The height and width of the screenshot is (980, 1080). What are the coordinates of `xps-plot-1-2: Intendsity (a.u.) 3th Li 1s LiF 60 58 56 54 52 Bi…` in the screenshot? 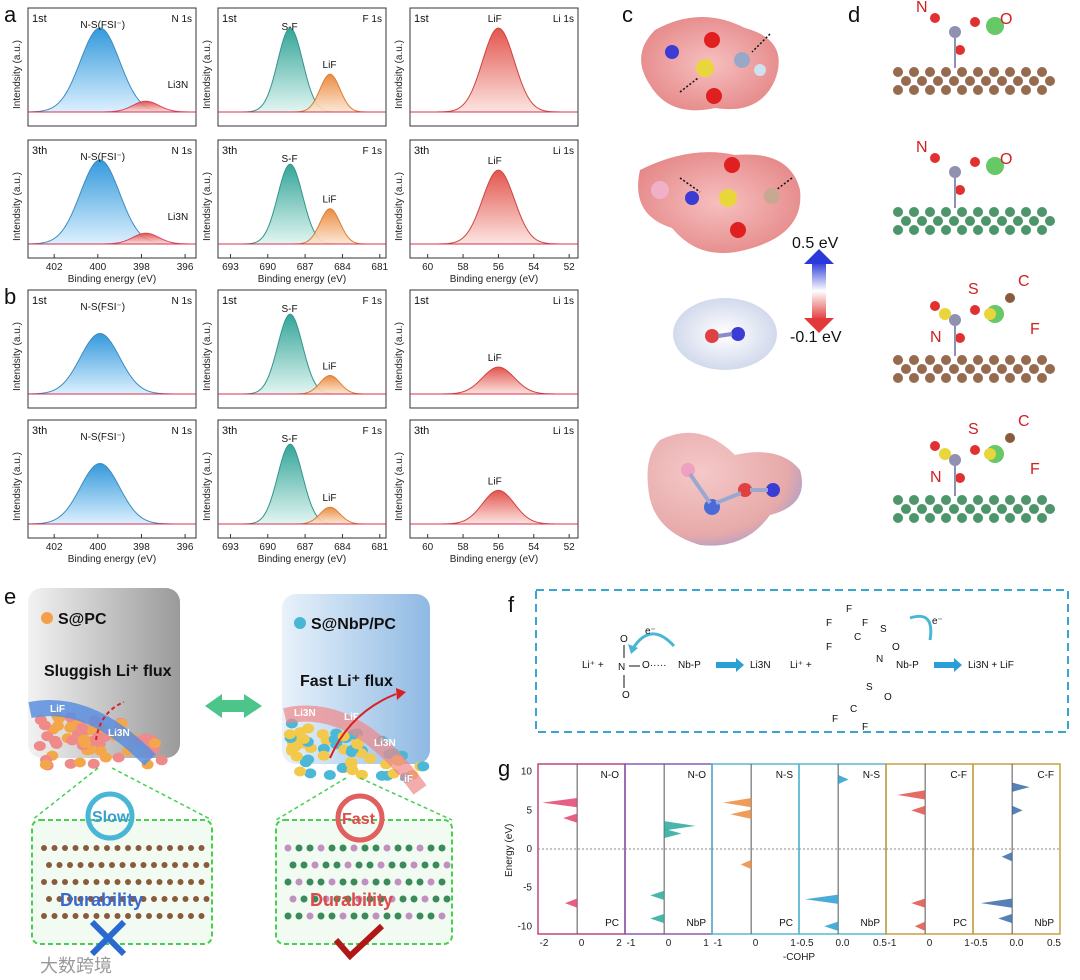 It's located at (486, 212).